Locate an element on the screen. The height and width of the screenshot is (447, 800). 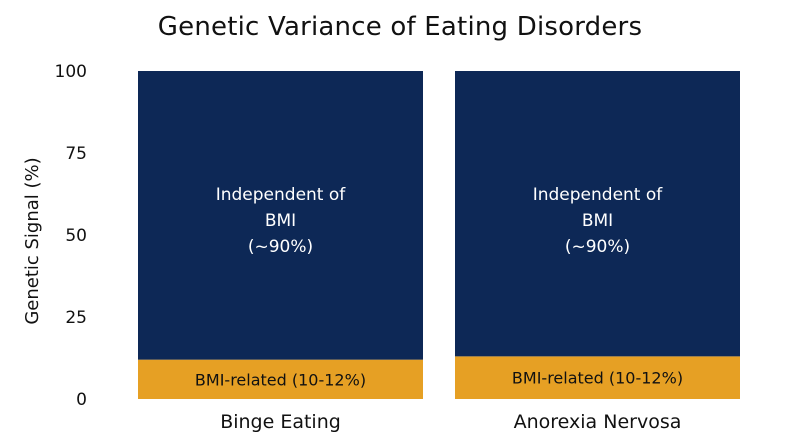
category-label: Binge Eating is located at coordinates (280, 422).